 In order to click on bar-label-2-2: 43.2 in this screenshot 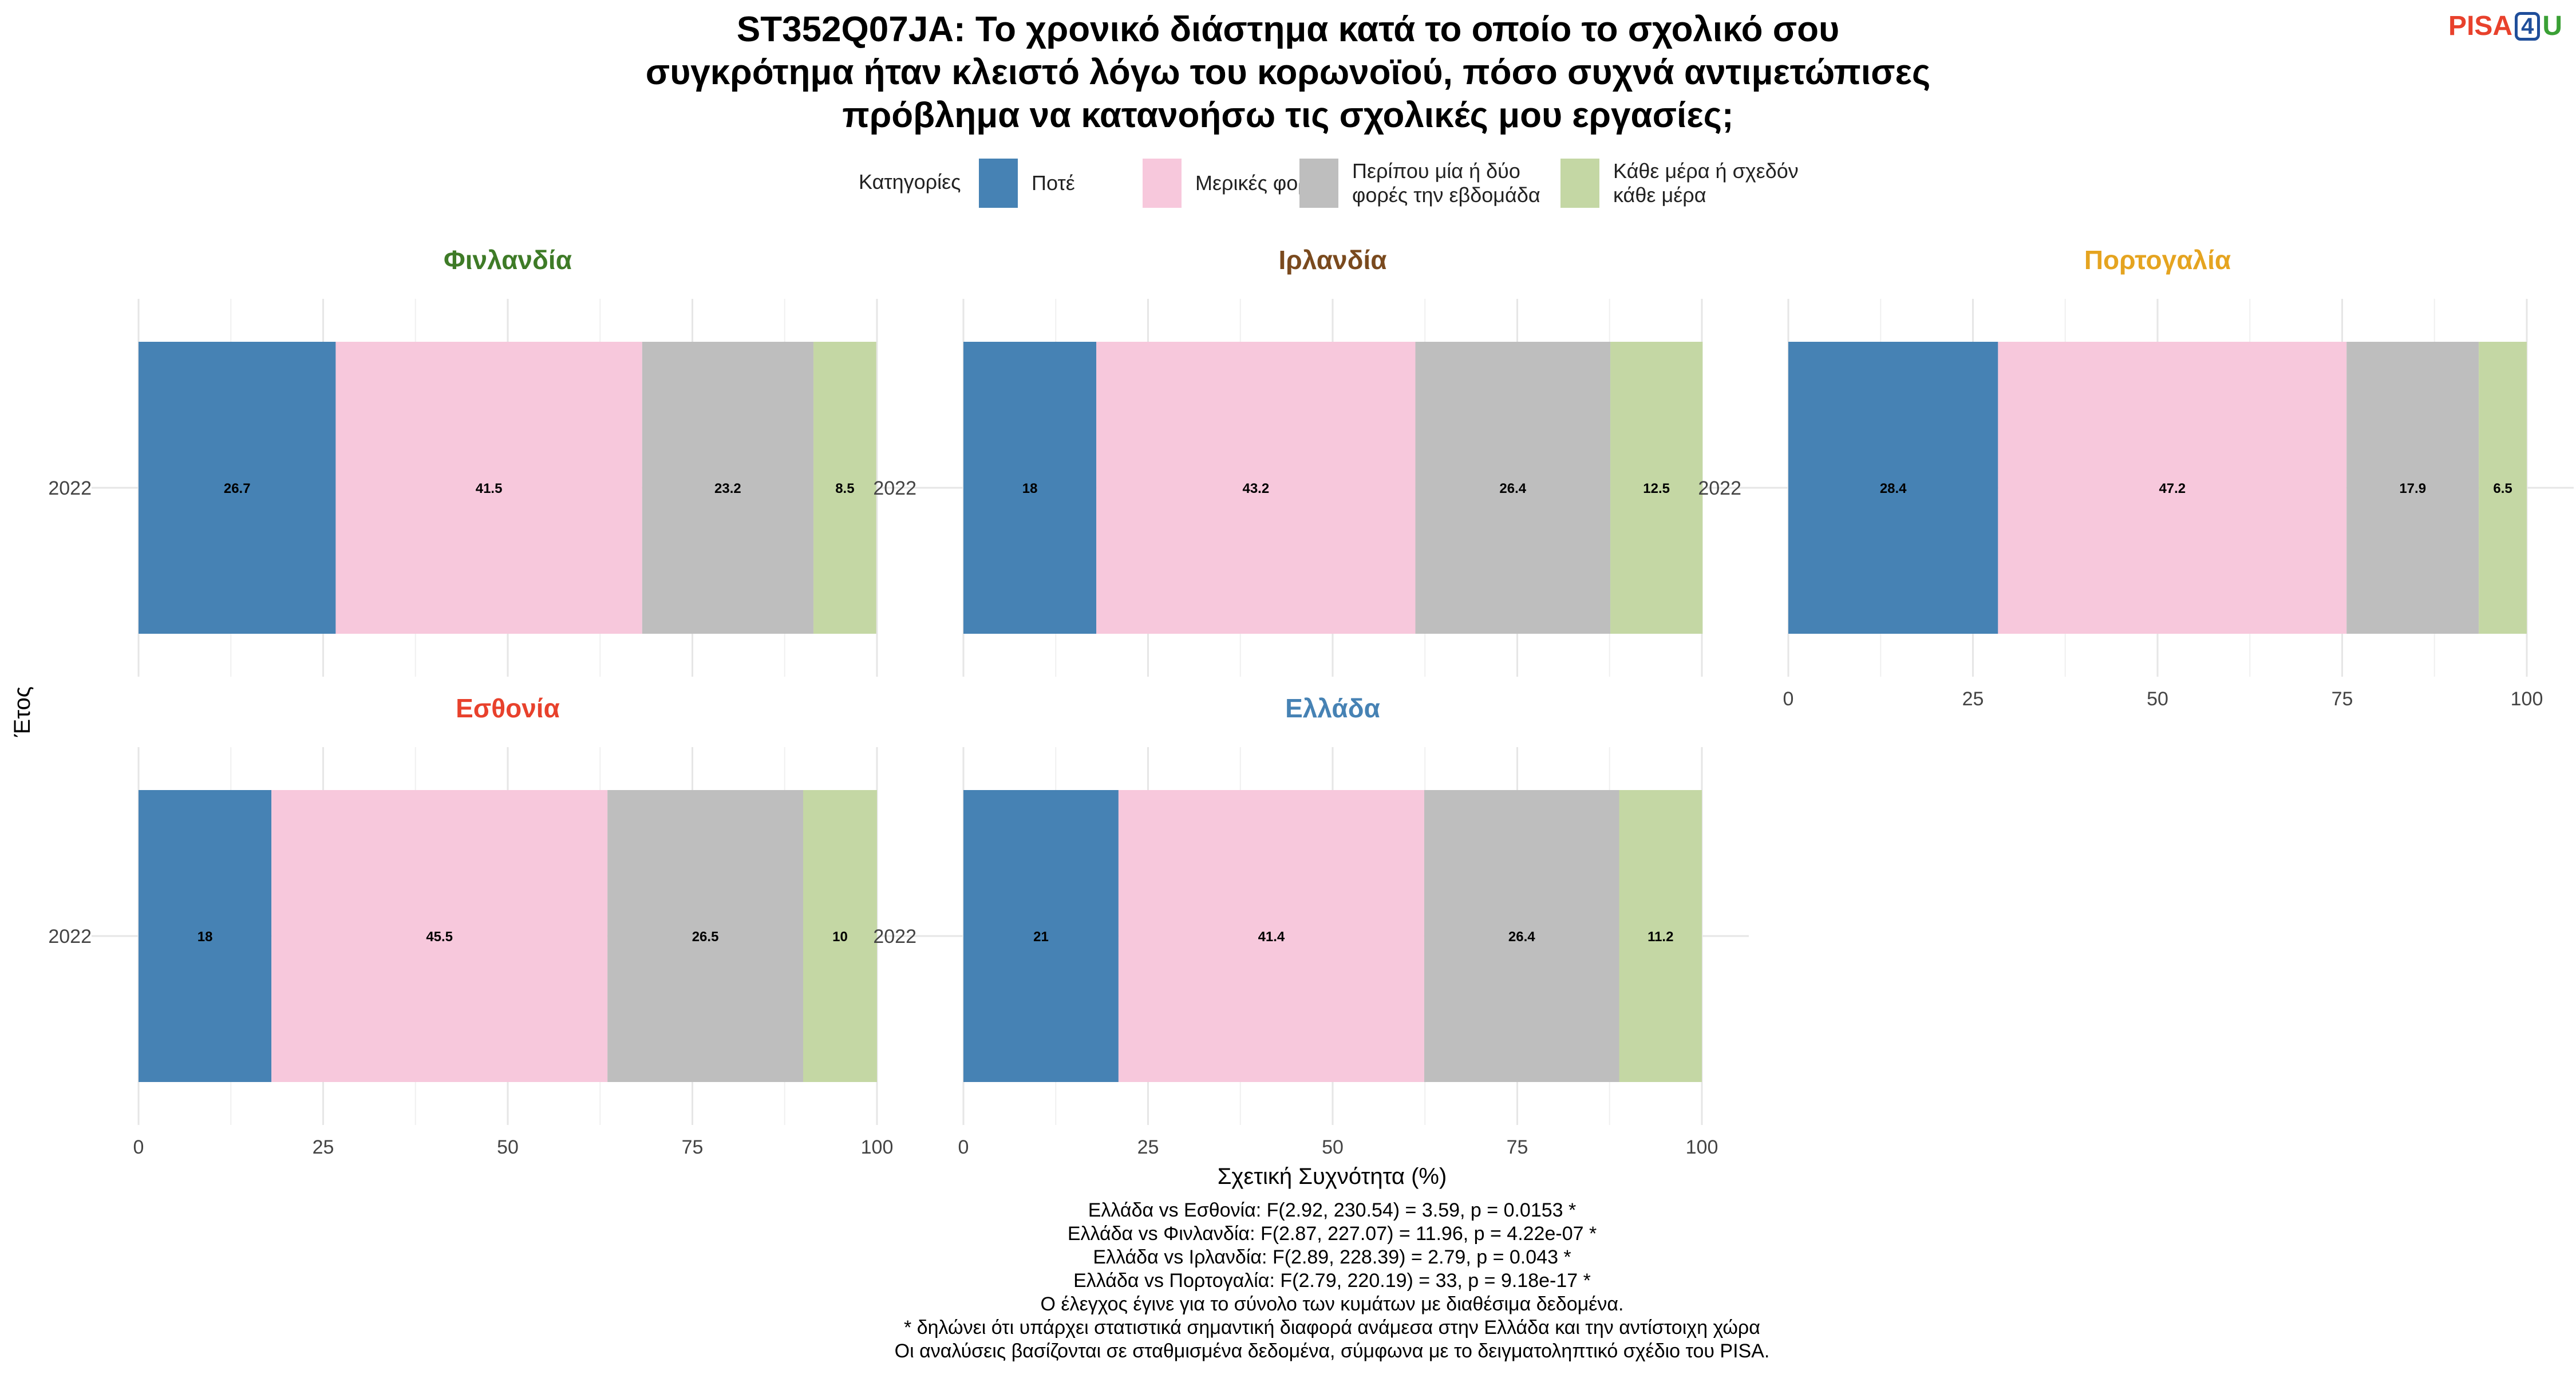, I will do `click(1255, 489)`.